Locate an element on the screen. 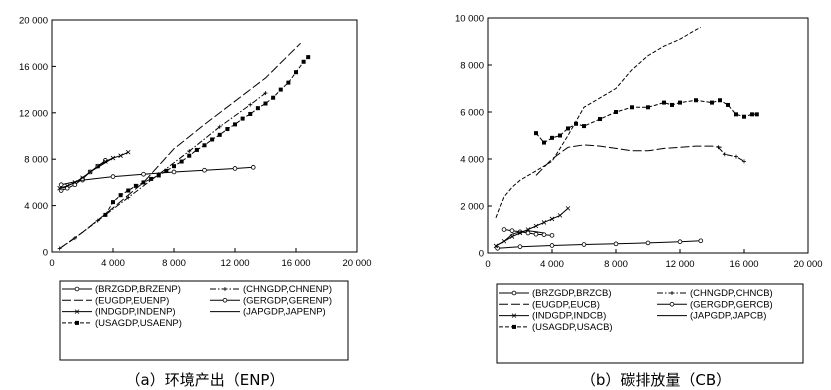  y-tick-label: 12 000 is located at coordinates (33, 113).